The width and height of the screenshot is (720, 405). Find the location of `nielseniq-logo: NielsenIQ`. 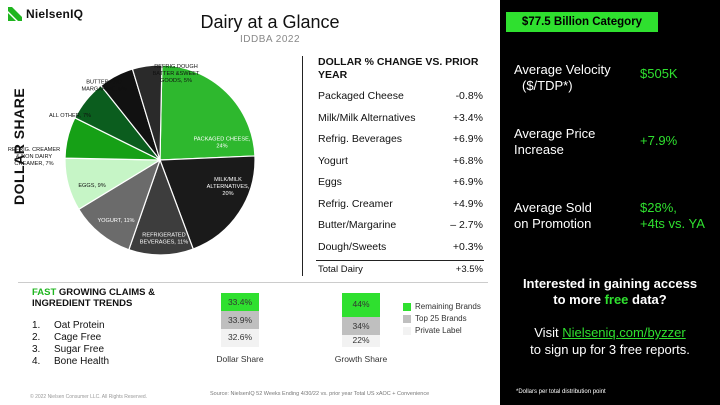

nielseniq-logo: NielsenIQ is located at coordinates (45, 14).